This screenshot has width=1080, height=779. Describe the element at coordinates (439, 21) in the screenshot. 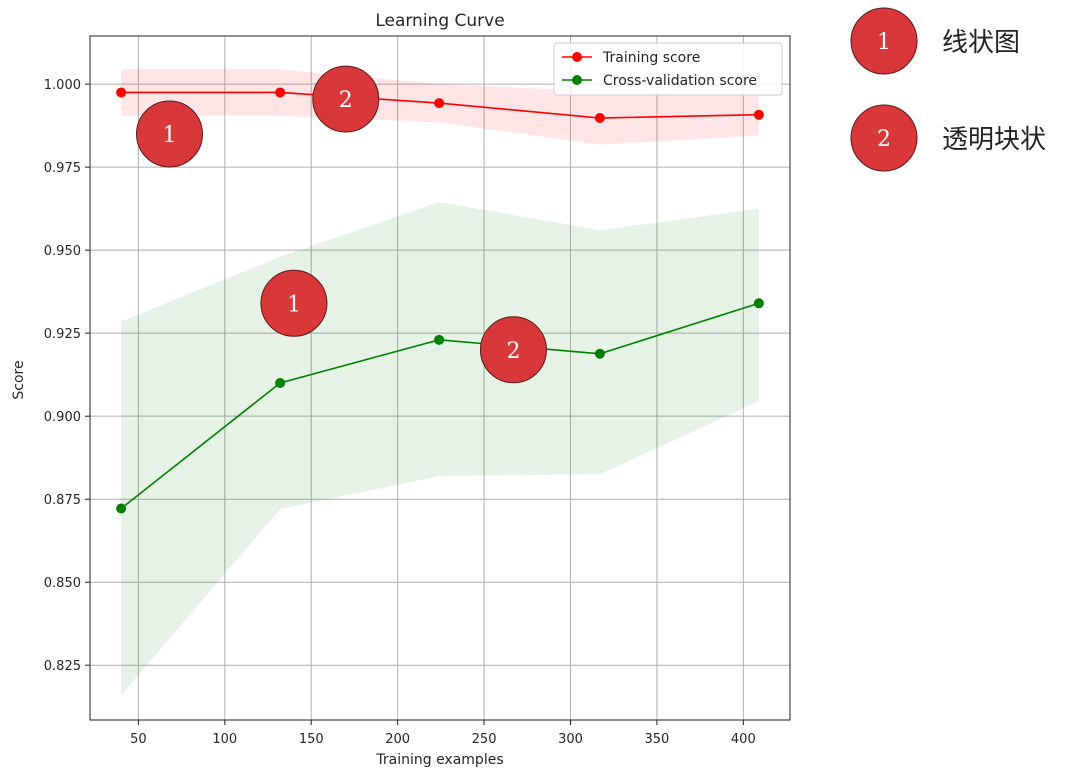

I see `chart-title: Learning Curve` at that location.